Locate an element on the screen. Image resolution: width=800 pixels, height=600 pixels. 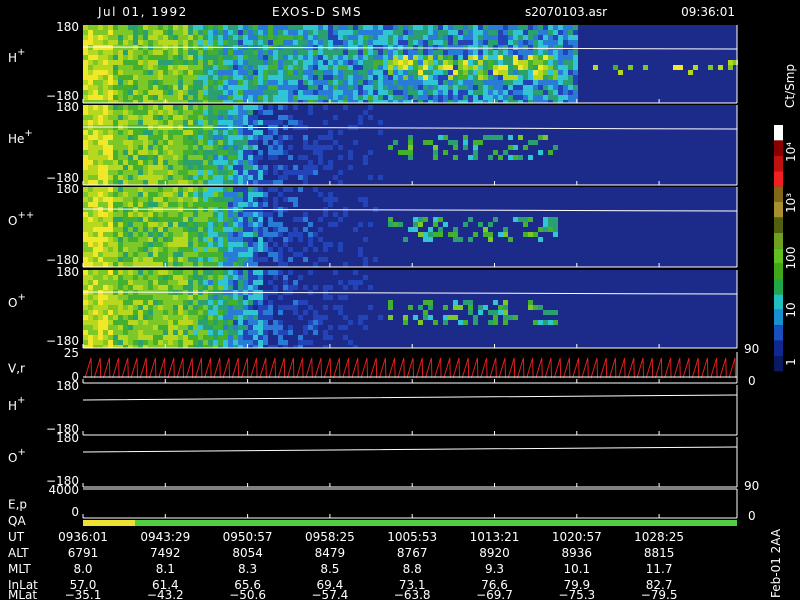
y-tick-label: 180 is located at coordinates (67, 272).